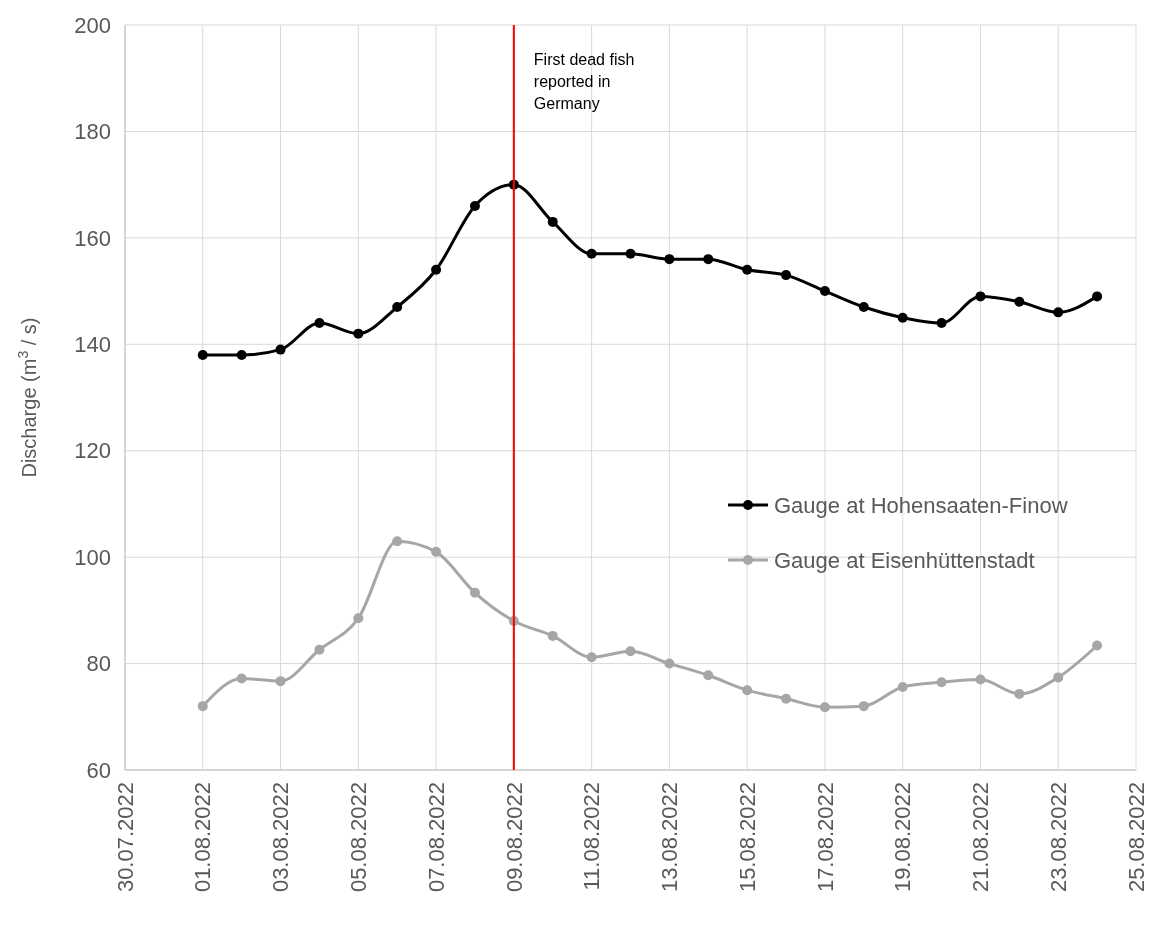  Describe the element at coordinates (584, 81) in the screenshot. I see `ref-line-label: First dead fish reported in Germany` at that location.